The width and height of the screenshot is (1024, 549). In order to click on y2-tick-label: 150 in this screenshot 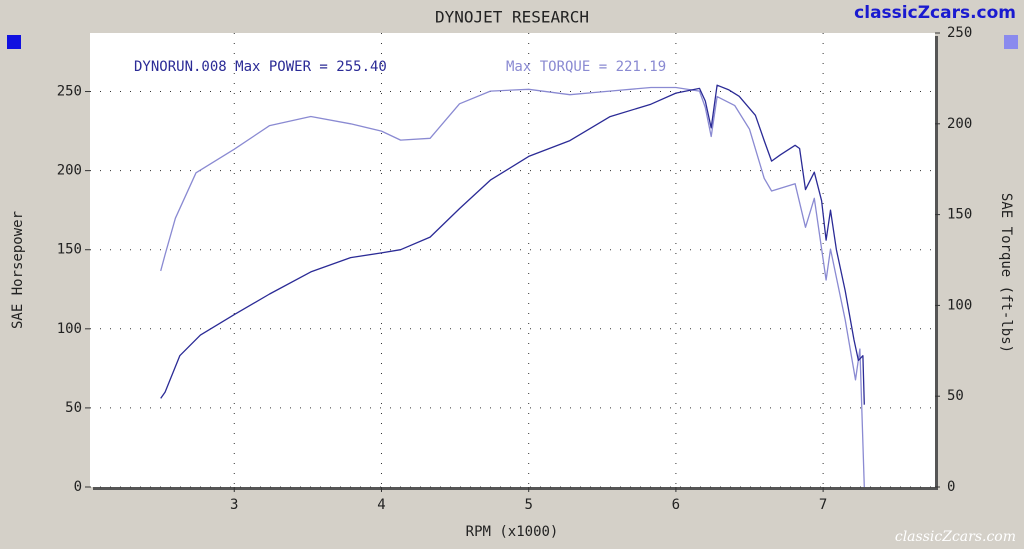, I will do `click(959, 215)`.